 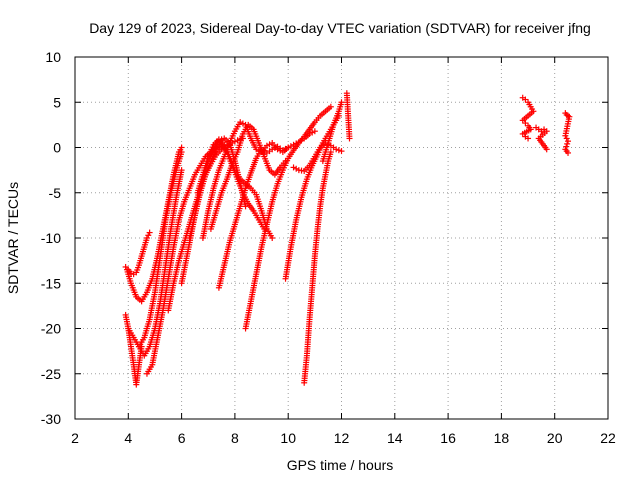 I want to click on y-tick-label: 0, so click(x=57, y=148).